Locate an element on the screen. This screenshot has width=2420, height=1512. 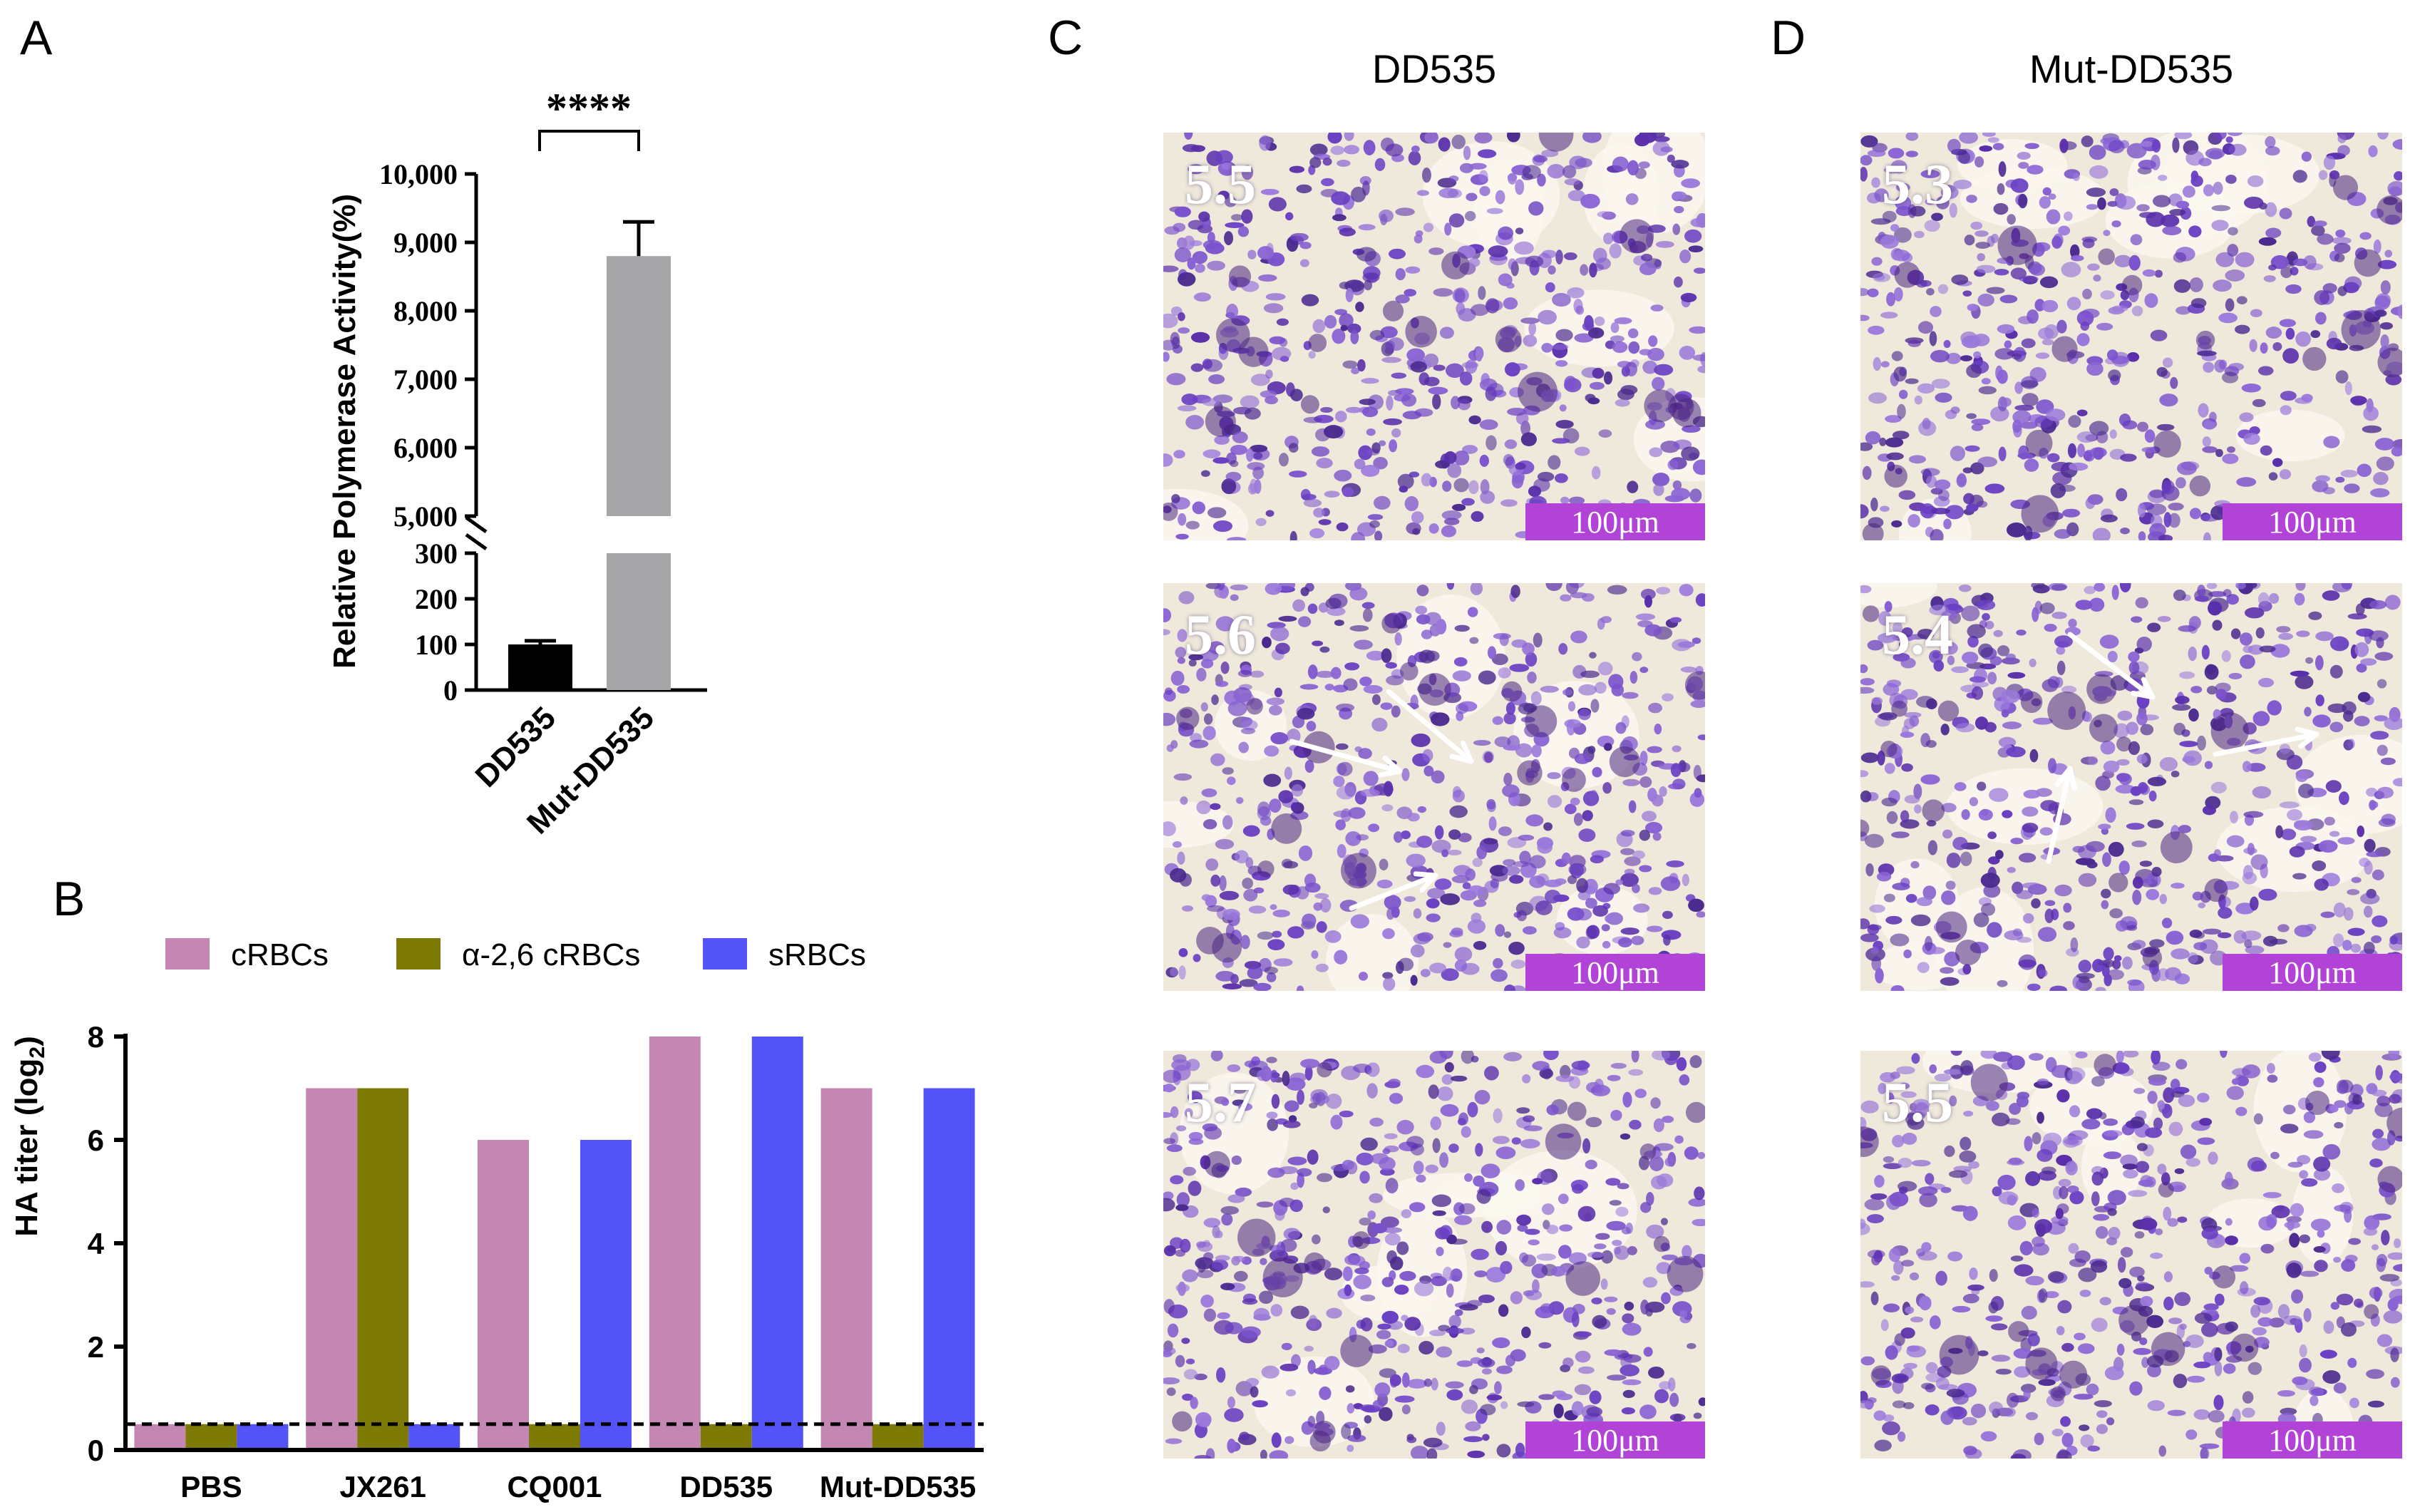
bar-mut-dd535-upper is located at coordinates (639, 386).